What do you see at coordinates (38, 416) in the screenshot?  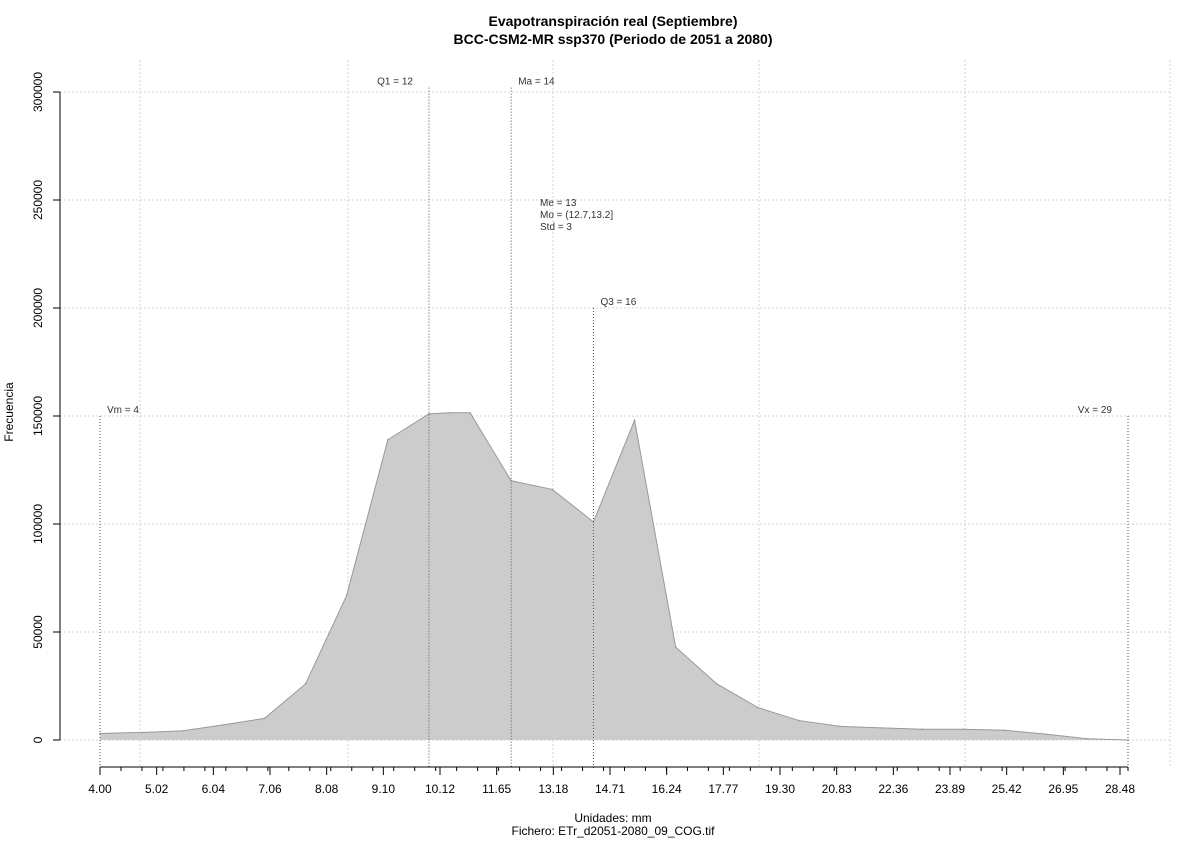 I see `y-tick-label: 150000` at bounding box center [38, 416].